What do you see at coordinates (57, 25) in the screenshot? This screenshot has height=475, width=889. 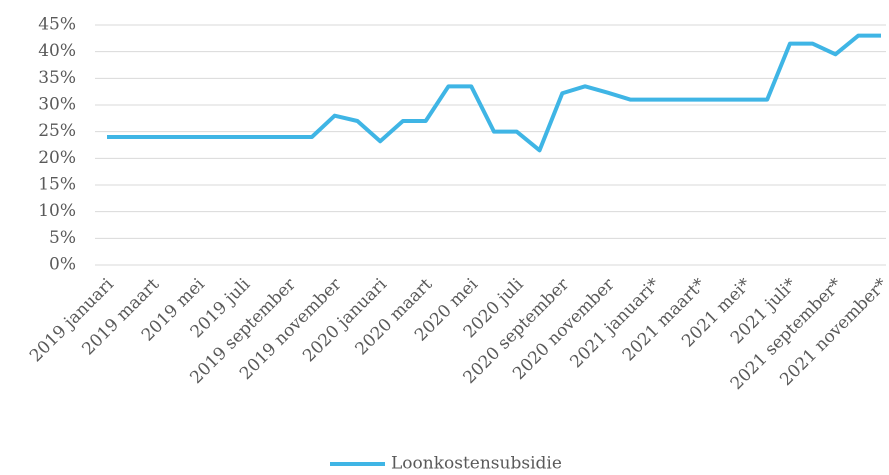 I see `y-tick-label: 45%` at bounding box center [57, 25].